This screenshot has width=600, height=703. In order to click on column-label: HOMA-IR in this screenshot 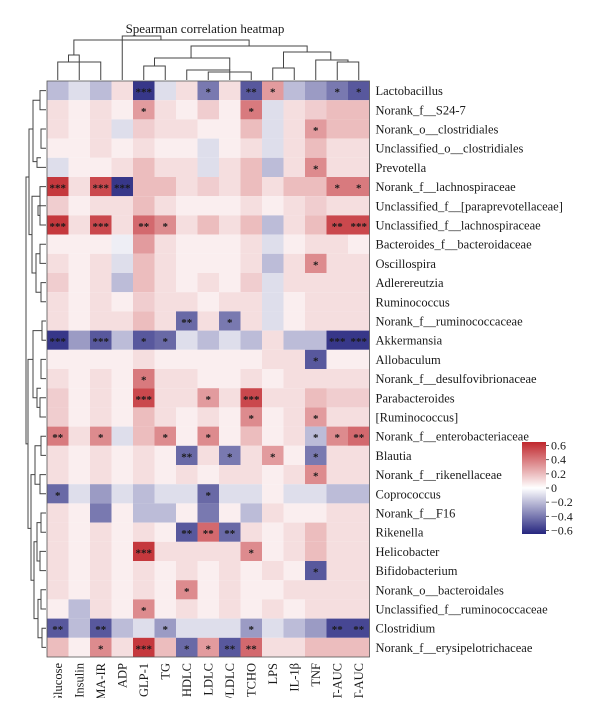, I will do `click(101, 680)`.